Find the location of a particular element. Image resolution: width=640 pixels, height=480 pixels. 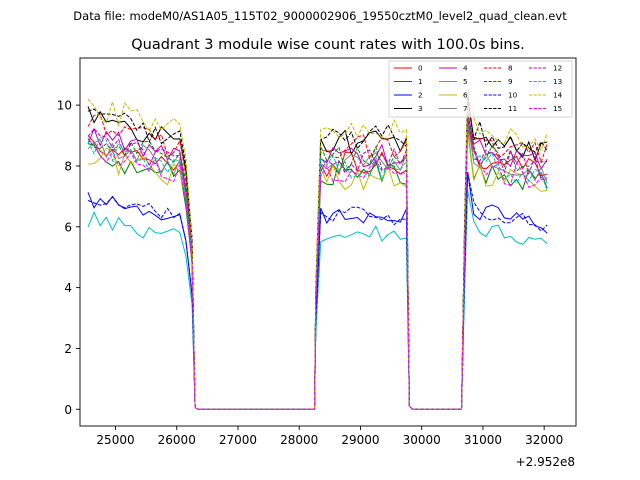

legend-label-5: 5 is located at coordinates (465, 81).